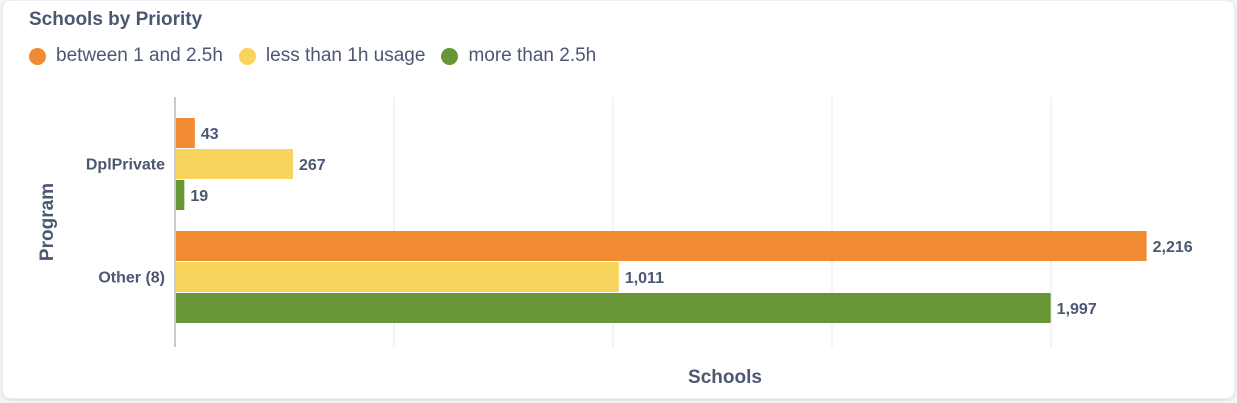 The image size is (1237, 403). Describe the element at coordinates (644, 278) in the screenshot. I see `data-label: 1,011` at that location.